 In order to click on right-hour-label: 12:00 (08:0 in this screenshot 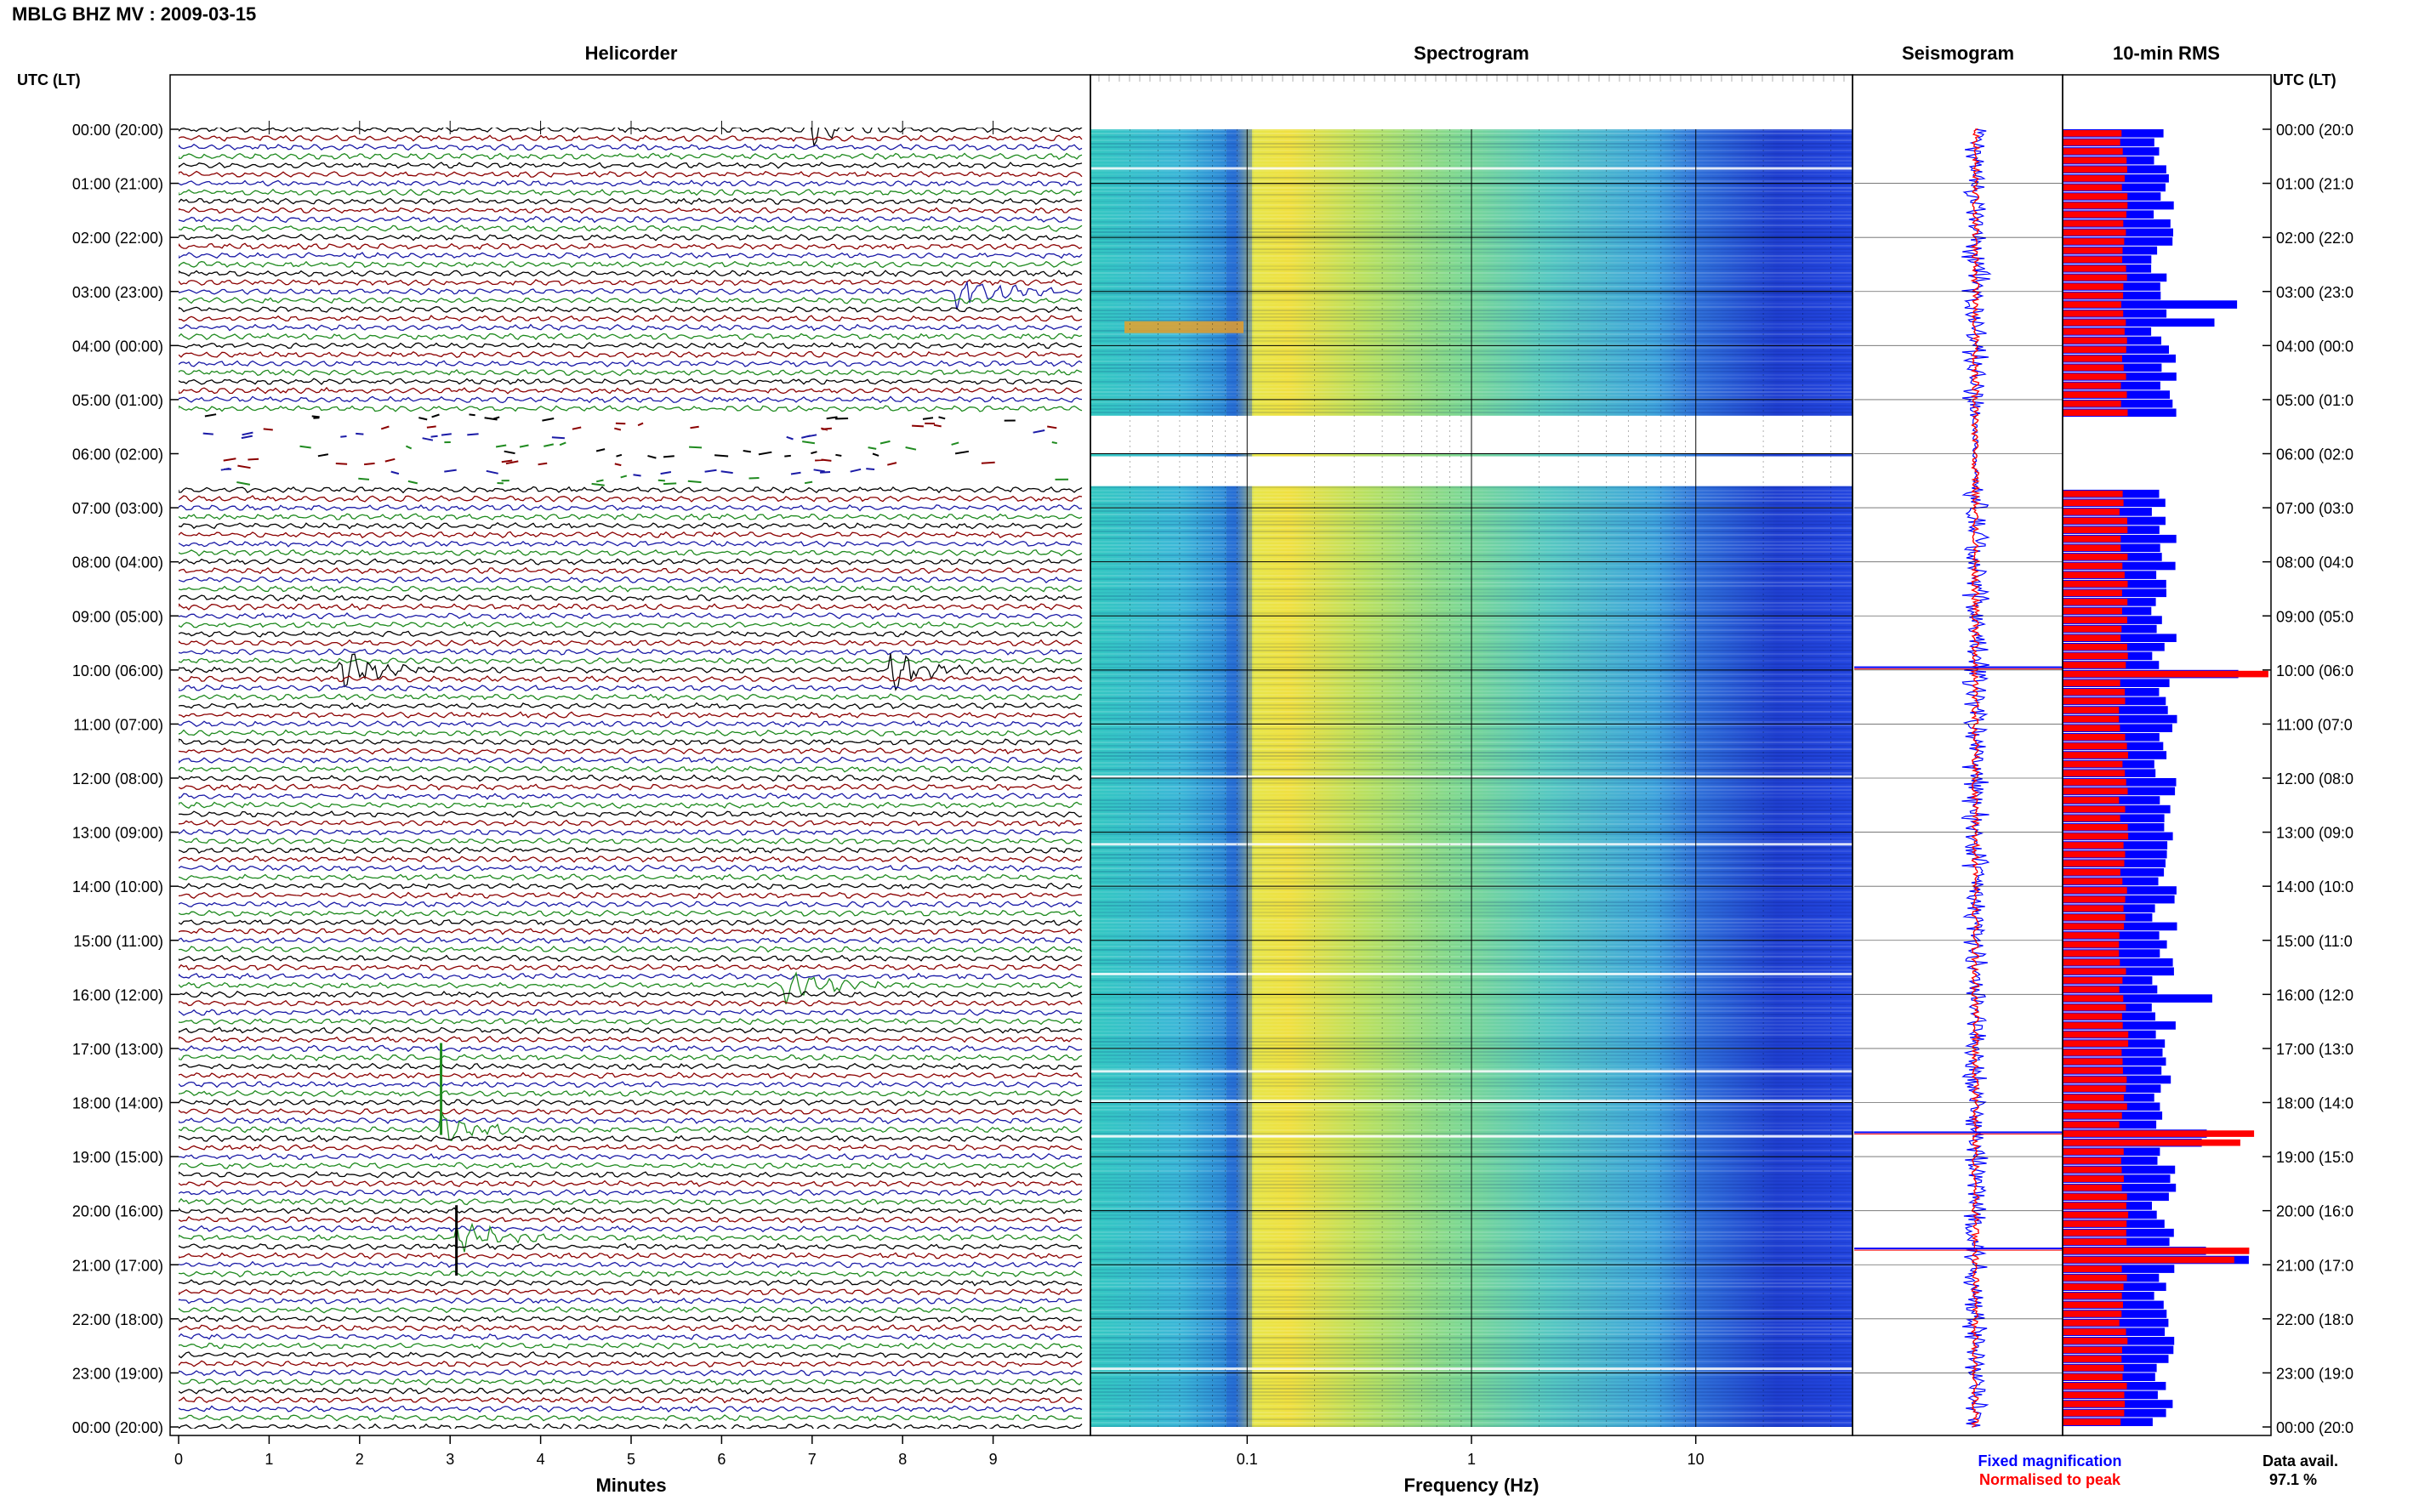, I will do `click(2315, 778)`.